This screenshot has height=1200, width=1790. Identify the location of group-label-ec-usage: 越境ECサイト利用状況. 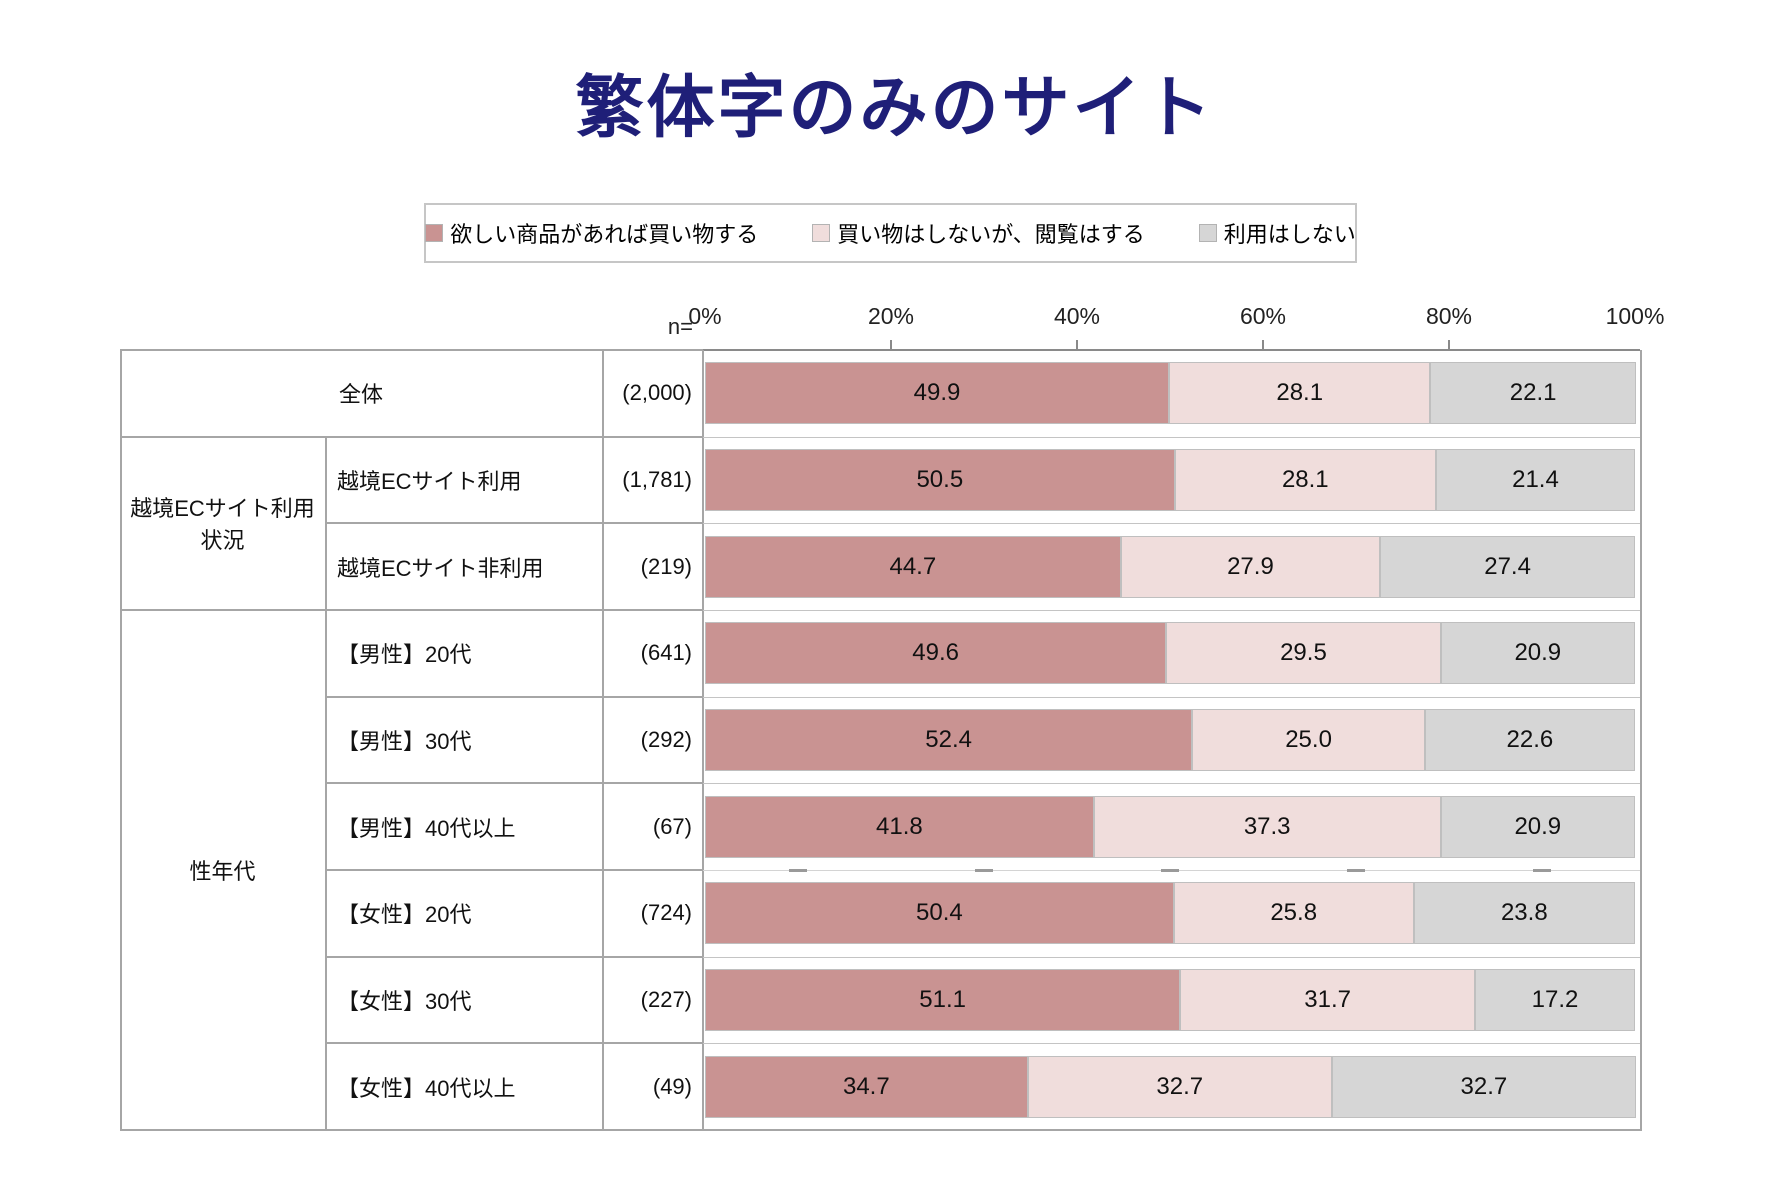
(222, 525).